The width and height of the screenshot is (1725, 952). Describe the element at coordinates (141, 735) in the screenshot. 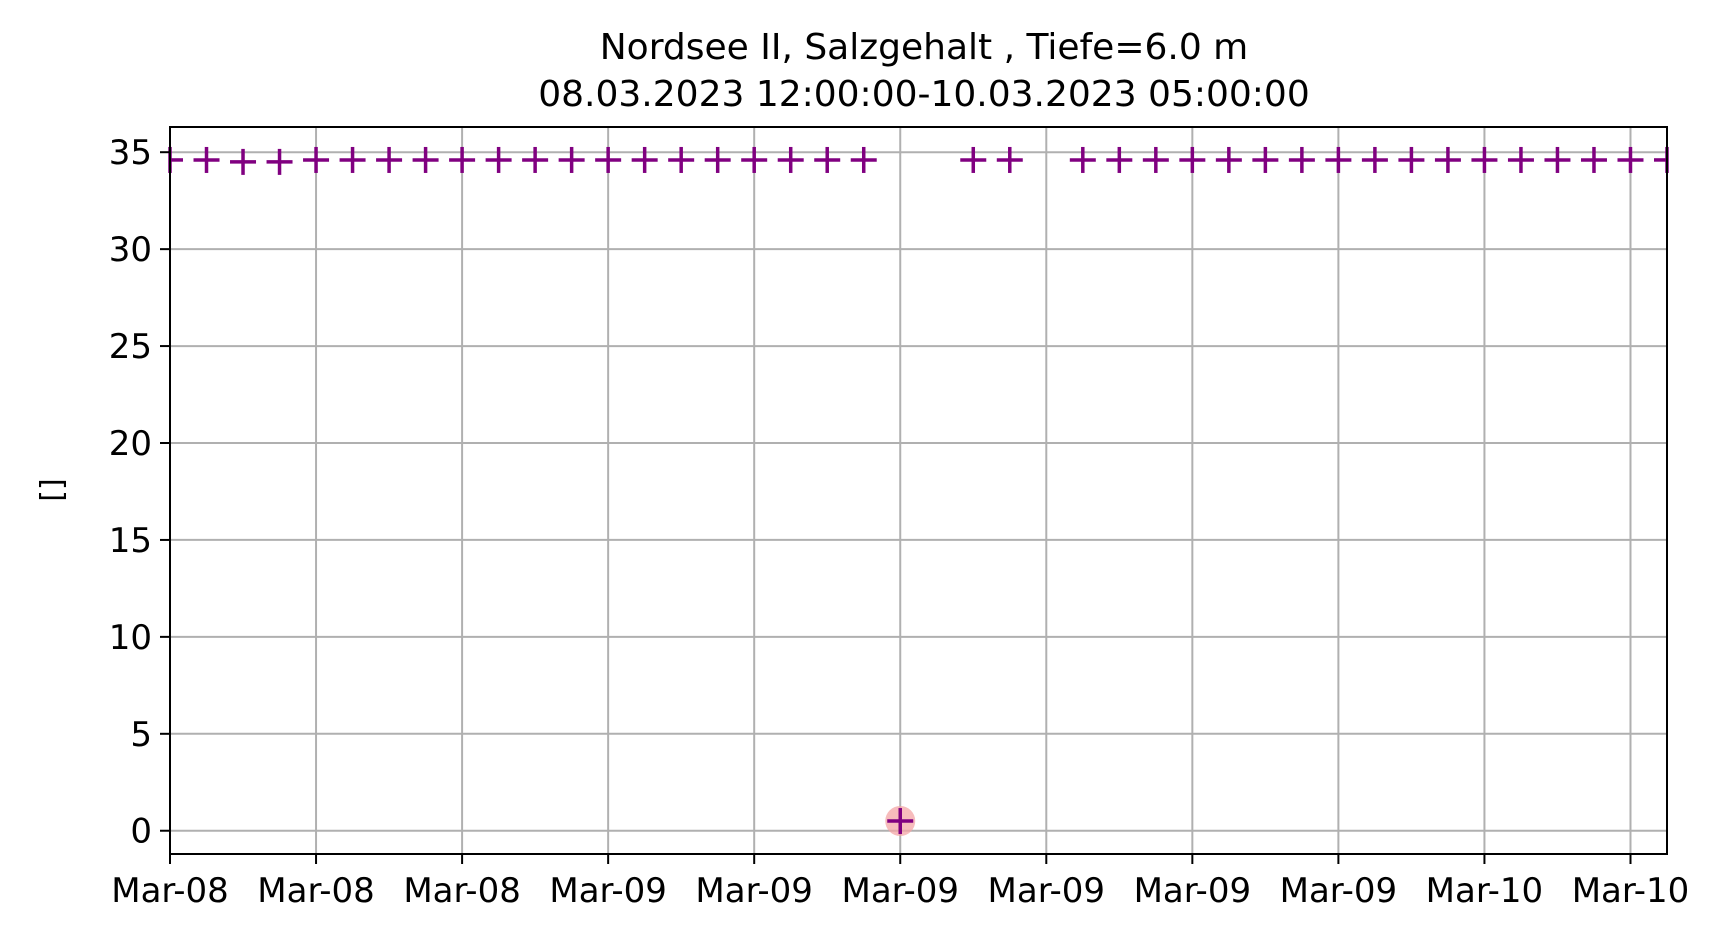

I see `y-tick-label: 5` at that location.